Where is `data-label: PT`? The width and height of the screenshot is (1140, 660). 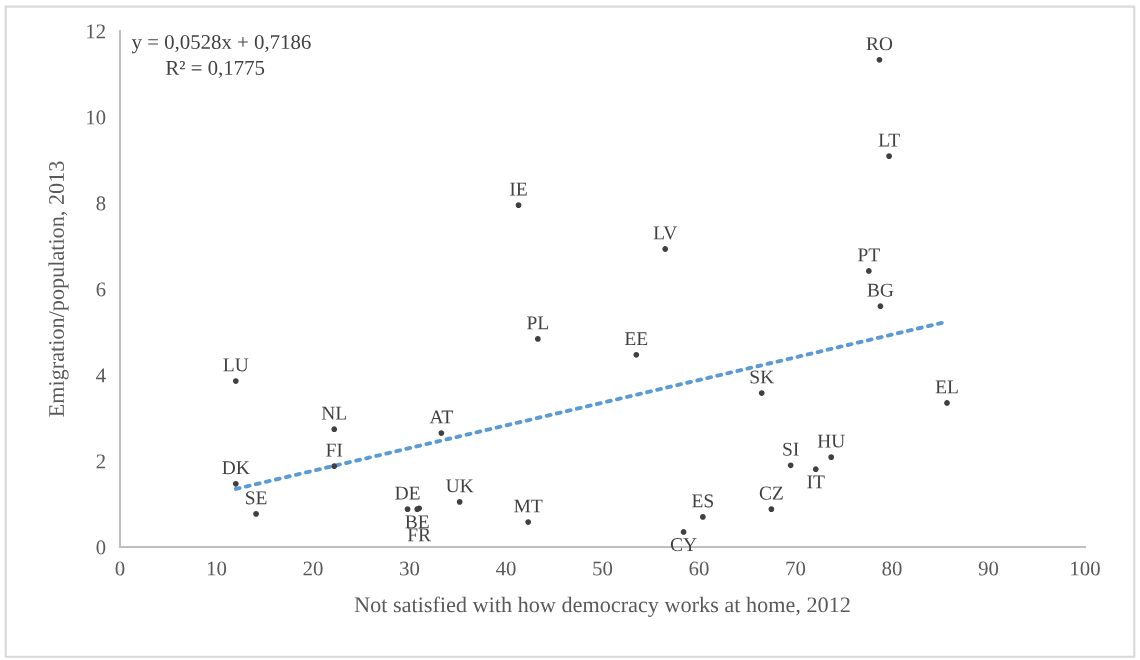
data-label: PT is located at coordinates (869, 255).